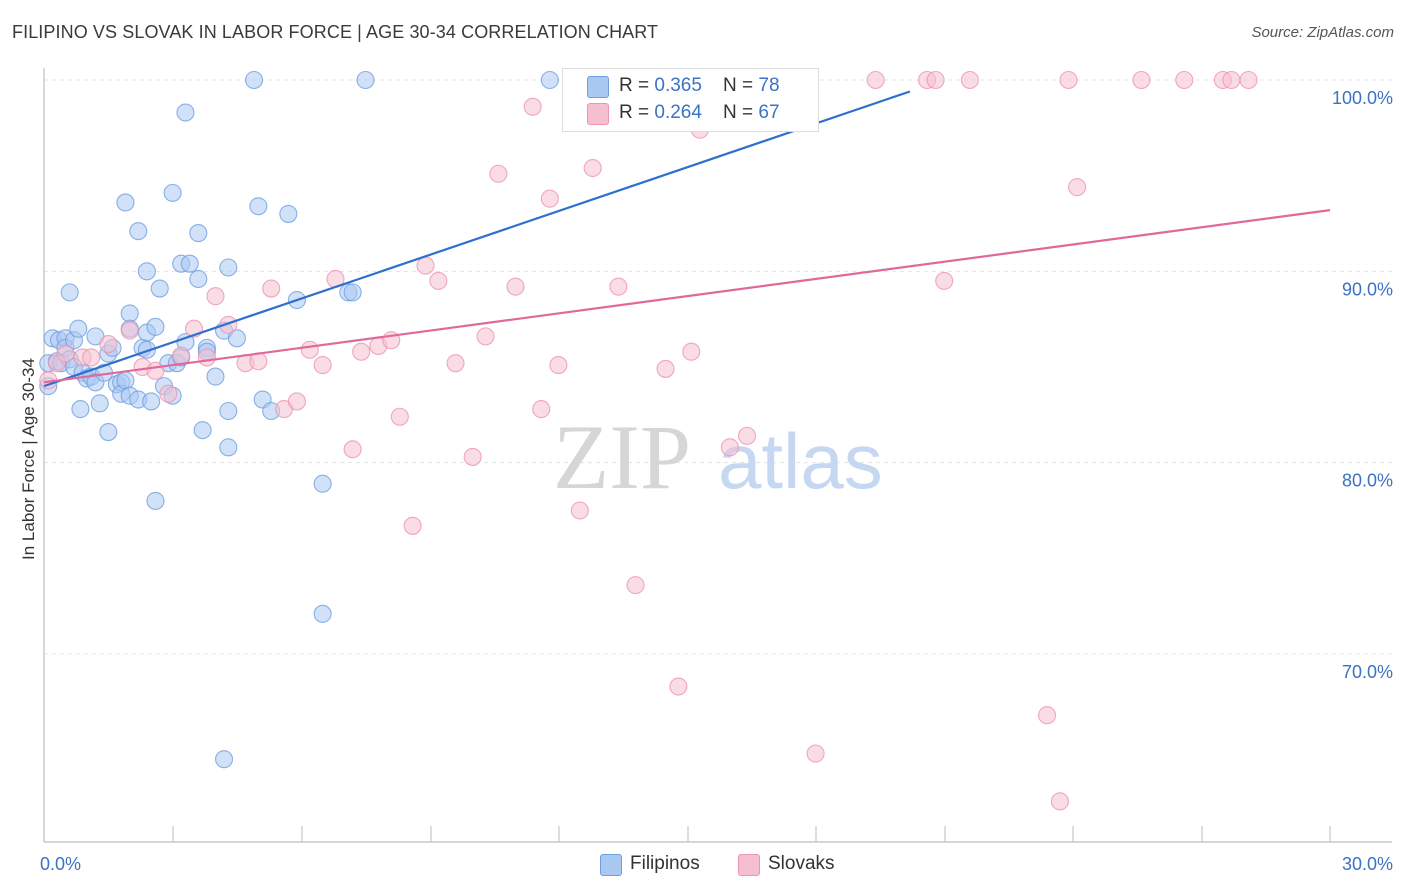  I want to click on x-tick-label: 0.0%, so click(60, 864).